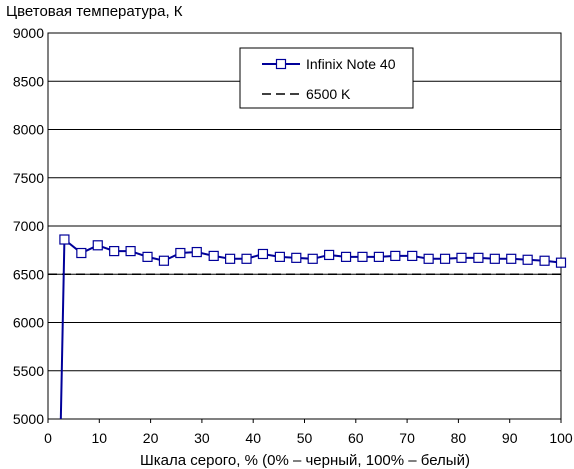 The width and height of the screenshot is (574, 469). What do you see at coordinates (94, 11) in the screenshot?
I see `chart-title: Цветовая температура, К` at bounding box center [94, 11].